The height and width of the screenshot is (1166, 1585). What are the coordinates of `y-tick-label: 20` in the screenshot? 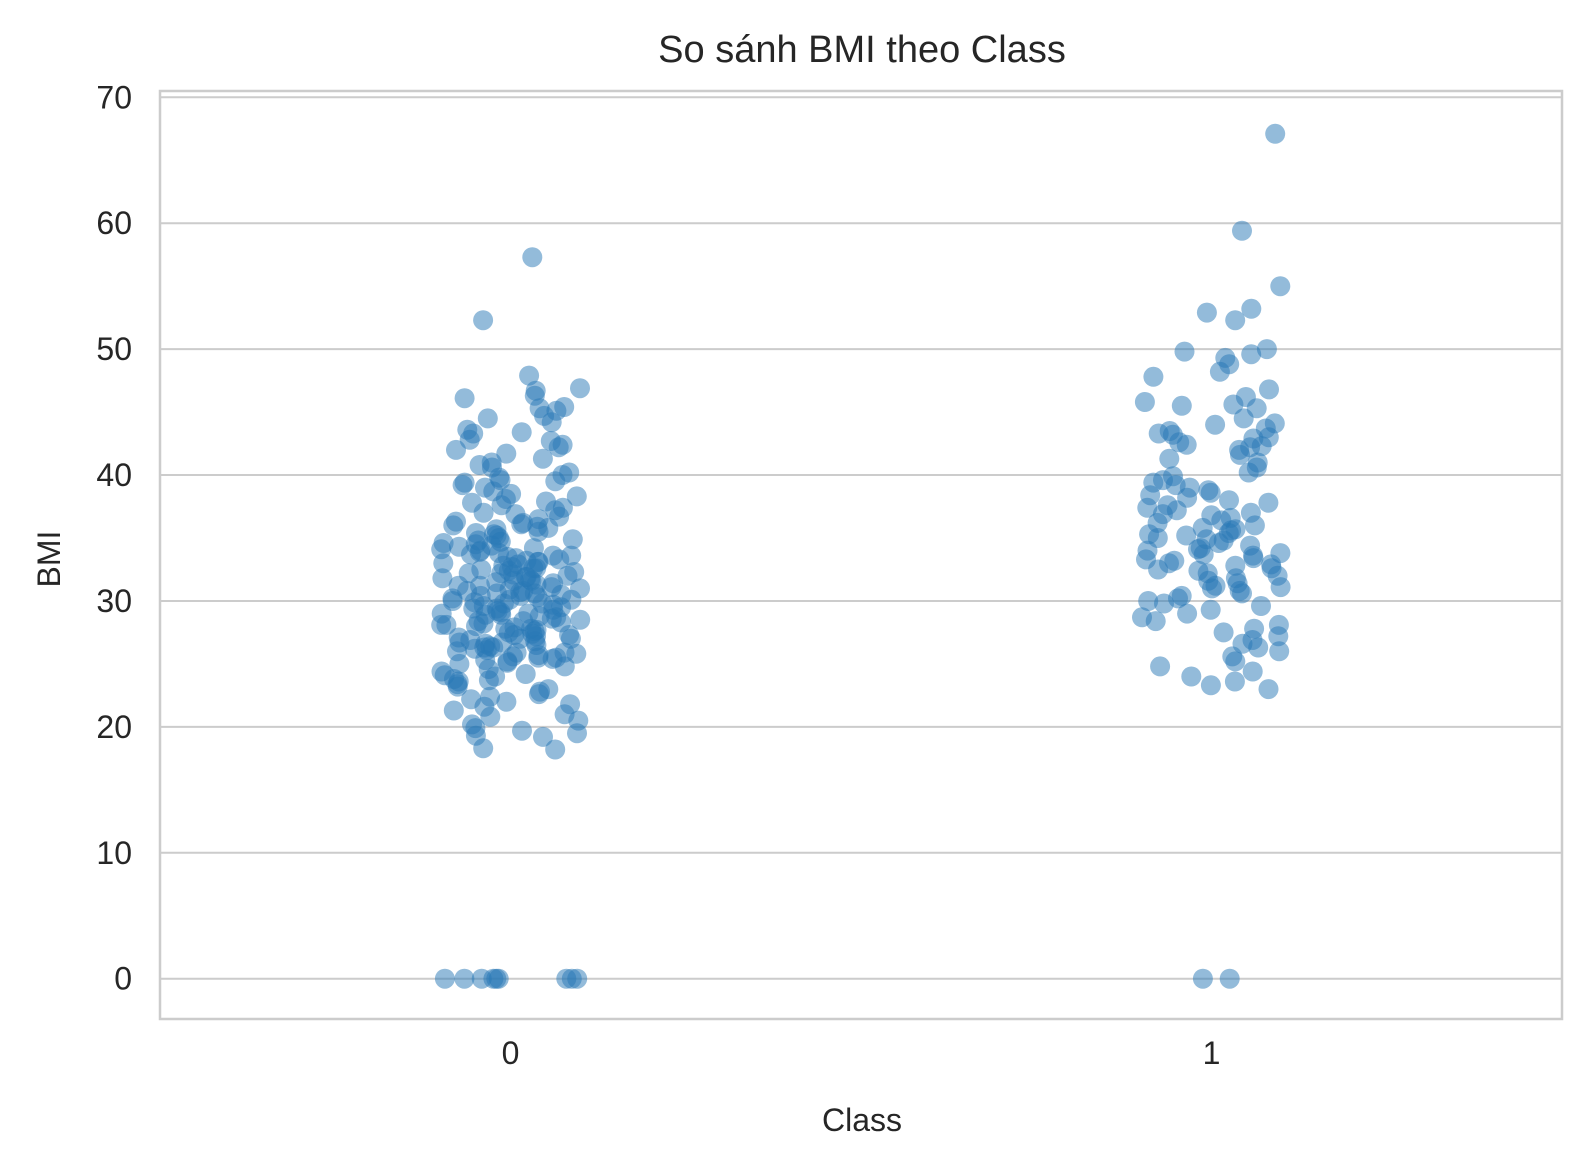 It's located at (114, 727).